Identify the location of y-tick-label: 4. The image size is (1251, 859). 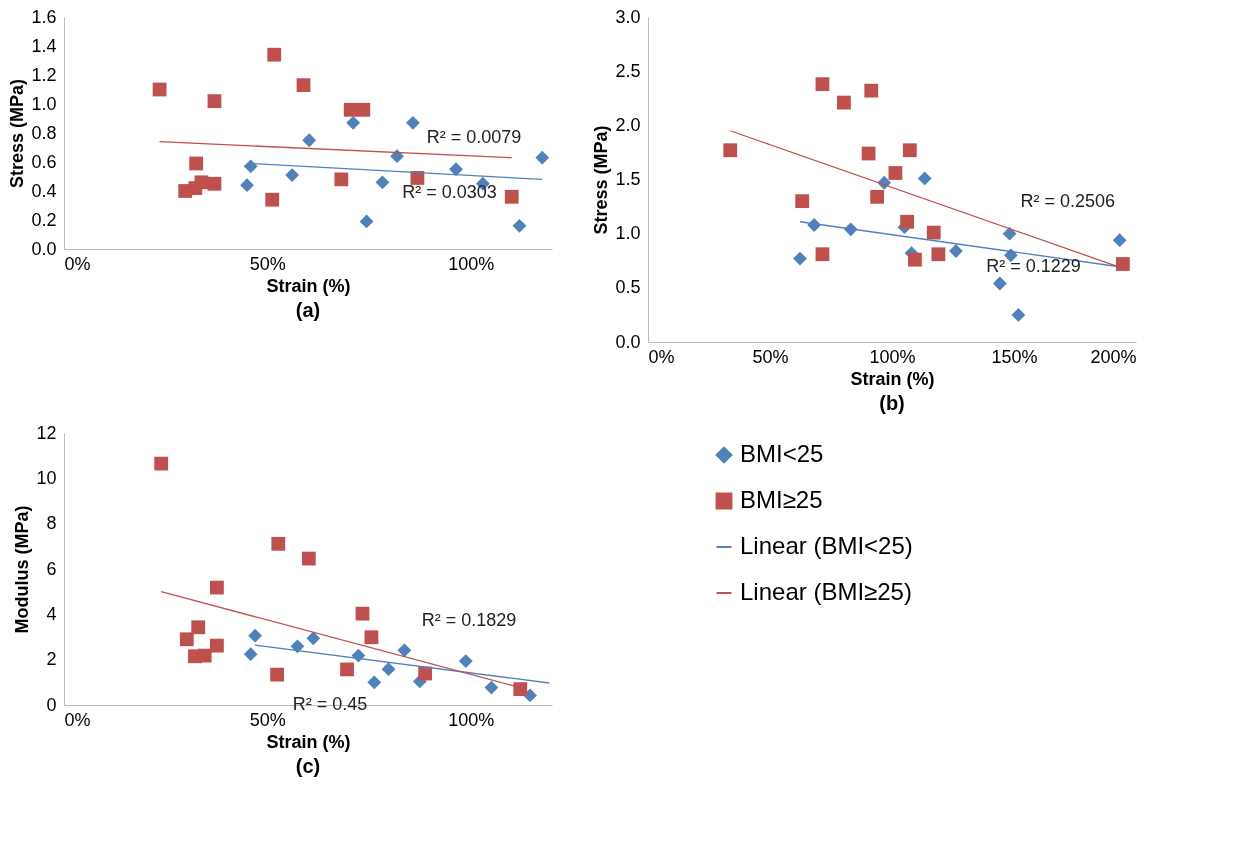
(51, 613).